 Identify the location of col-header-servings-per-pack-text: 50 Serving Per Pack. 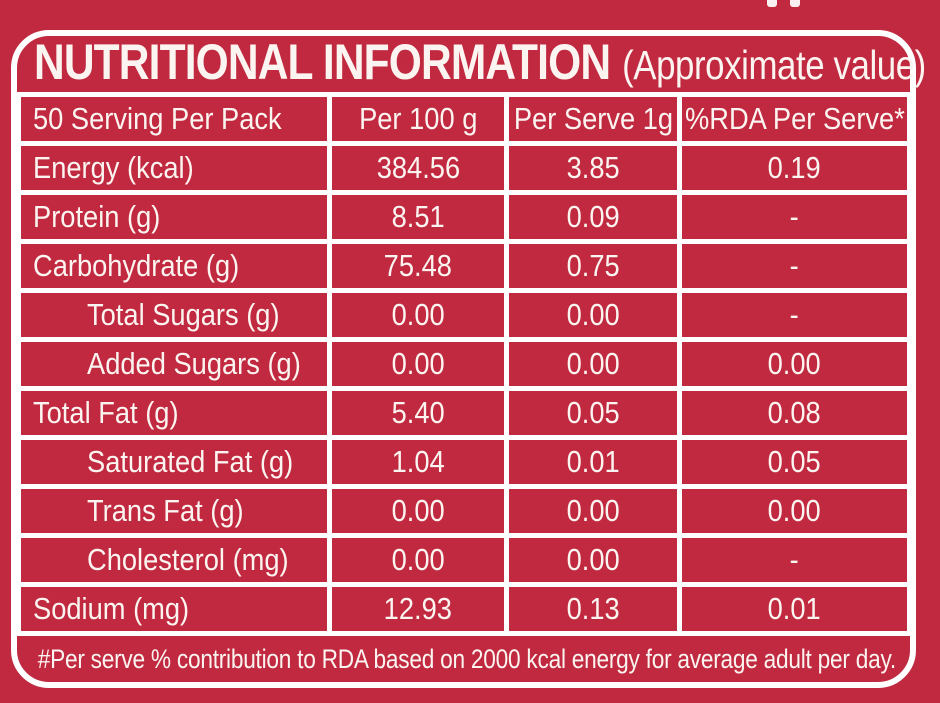
(157, 118).